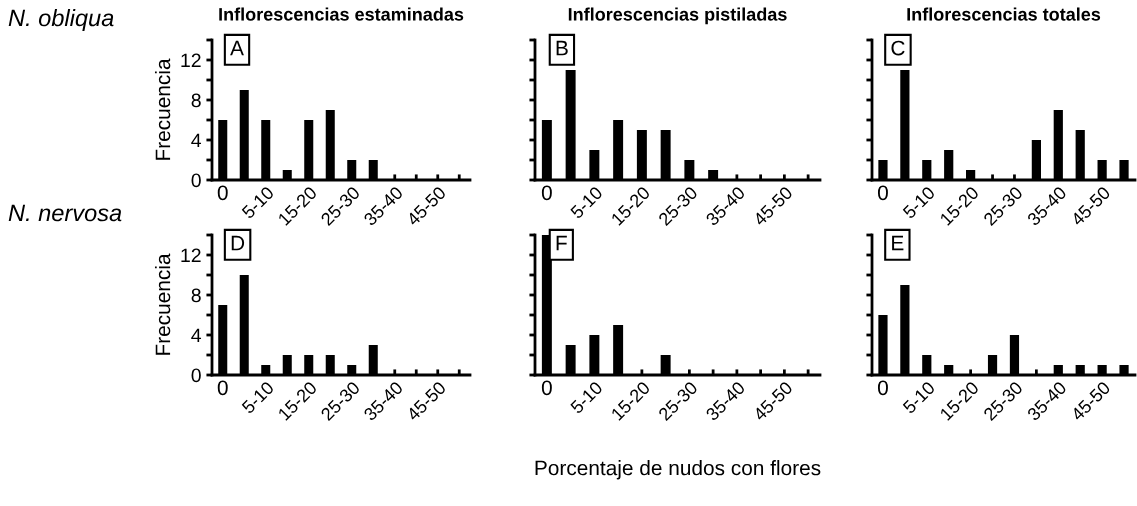 This screenshot has width=1137, height=506. I want to click on text: N. nervosa, so click(65, 213).